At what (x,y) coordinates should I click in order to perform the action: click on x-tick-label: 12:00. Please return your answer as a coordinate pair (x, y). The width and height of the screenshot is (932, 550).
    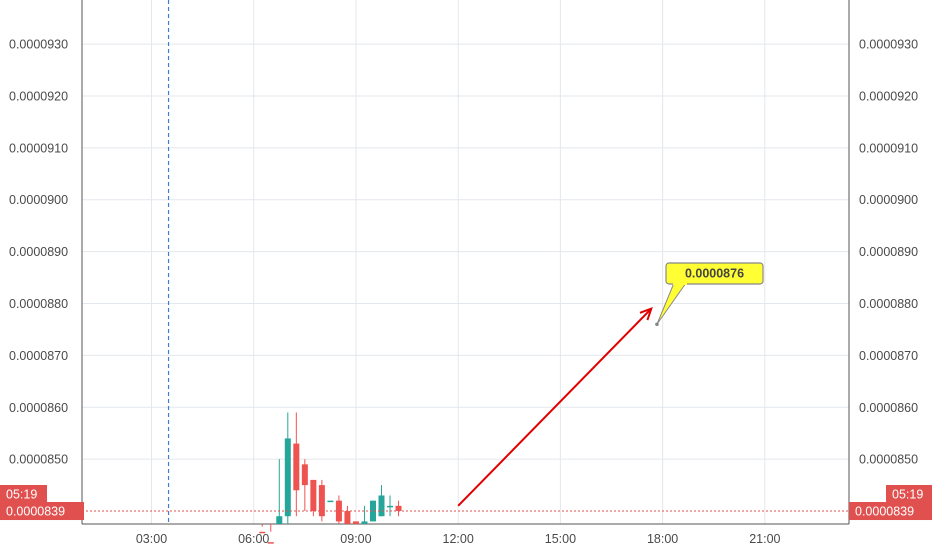
    Looking at the image, I should click on (458, 539).